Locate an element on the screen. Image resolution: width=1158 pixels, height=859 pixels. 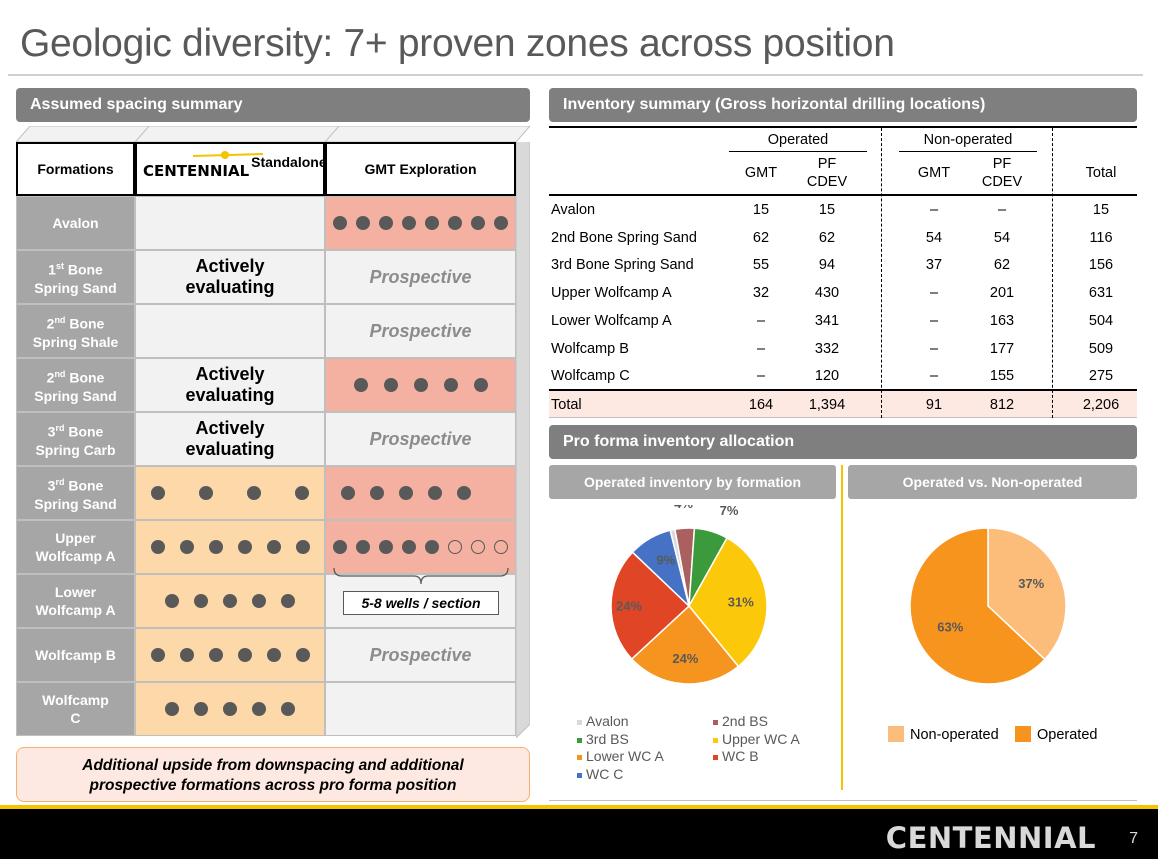
footer-accent is located at coordinates (579, 807).